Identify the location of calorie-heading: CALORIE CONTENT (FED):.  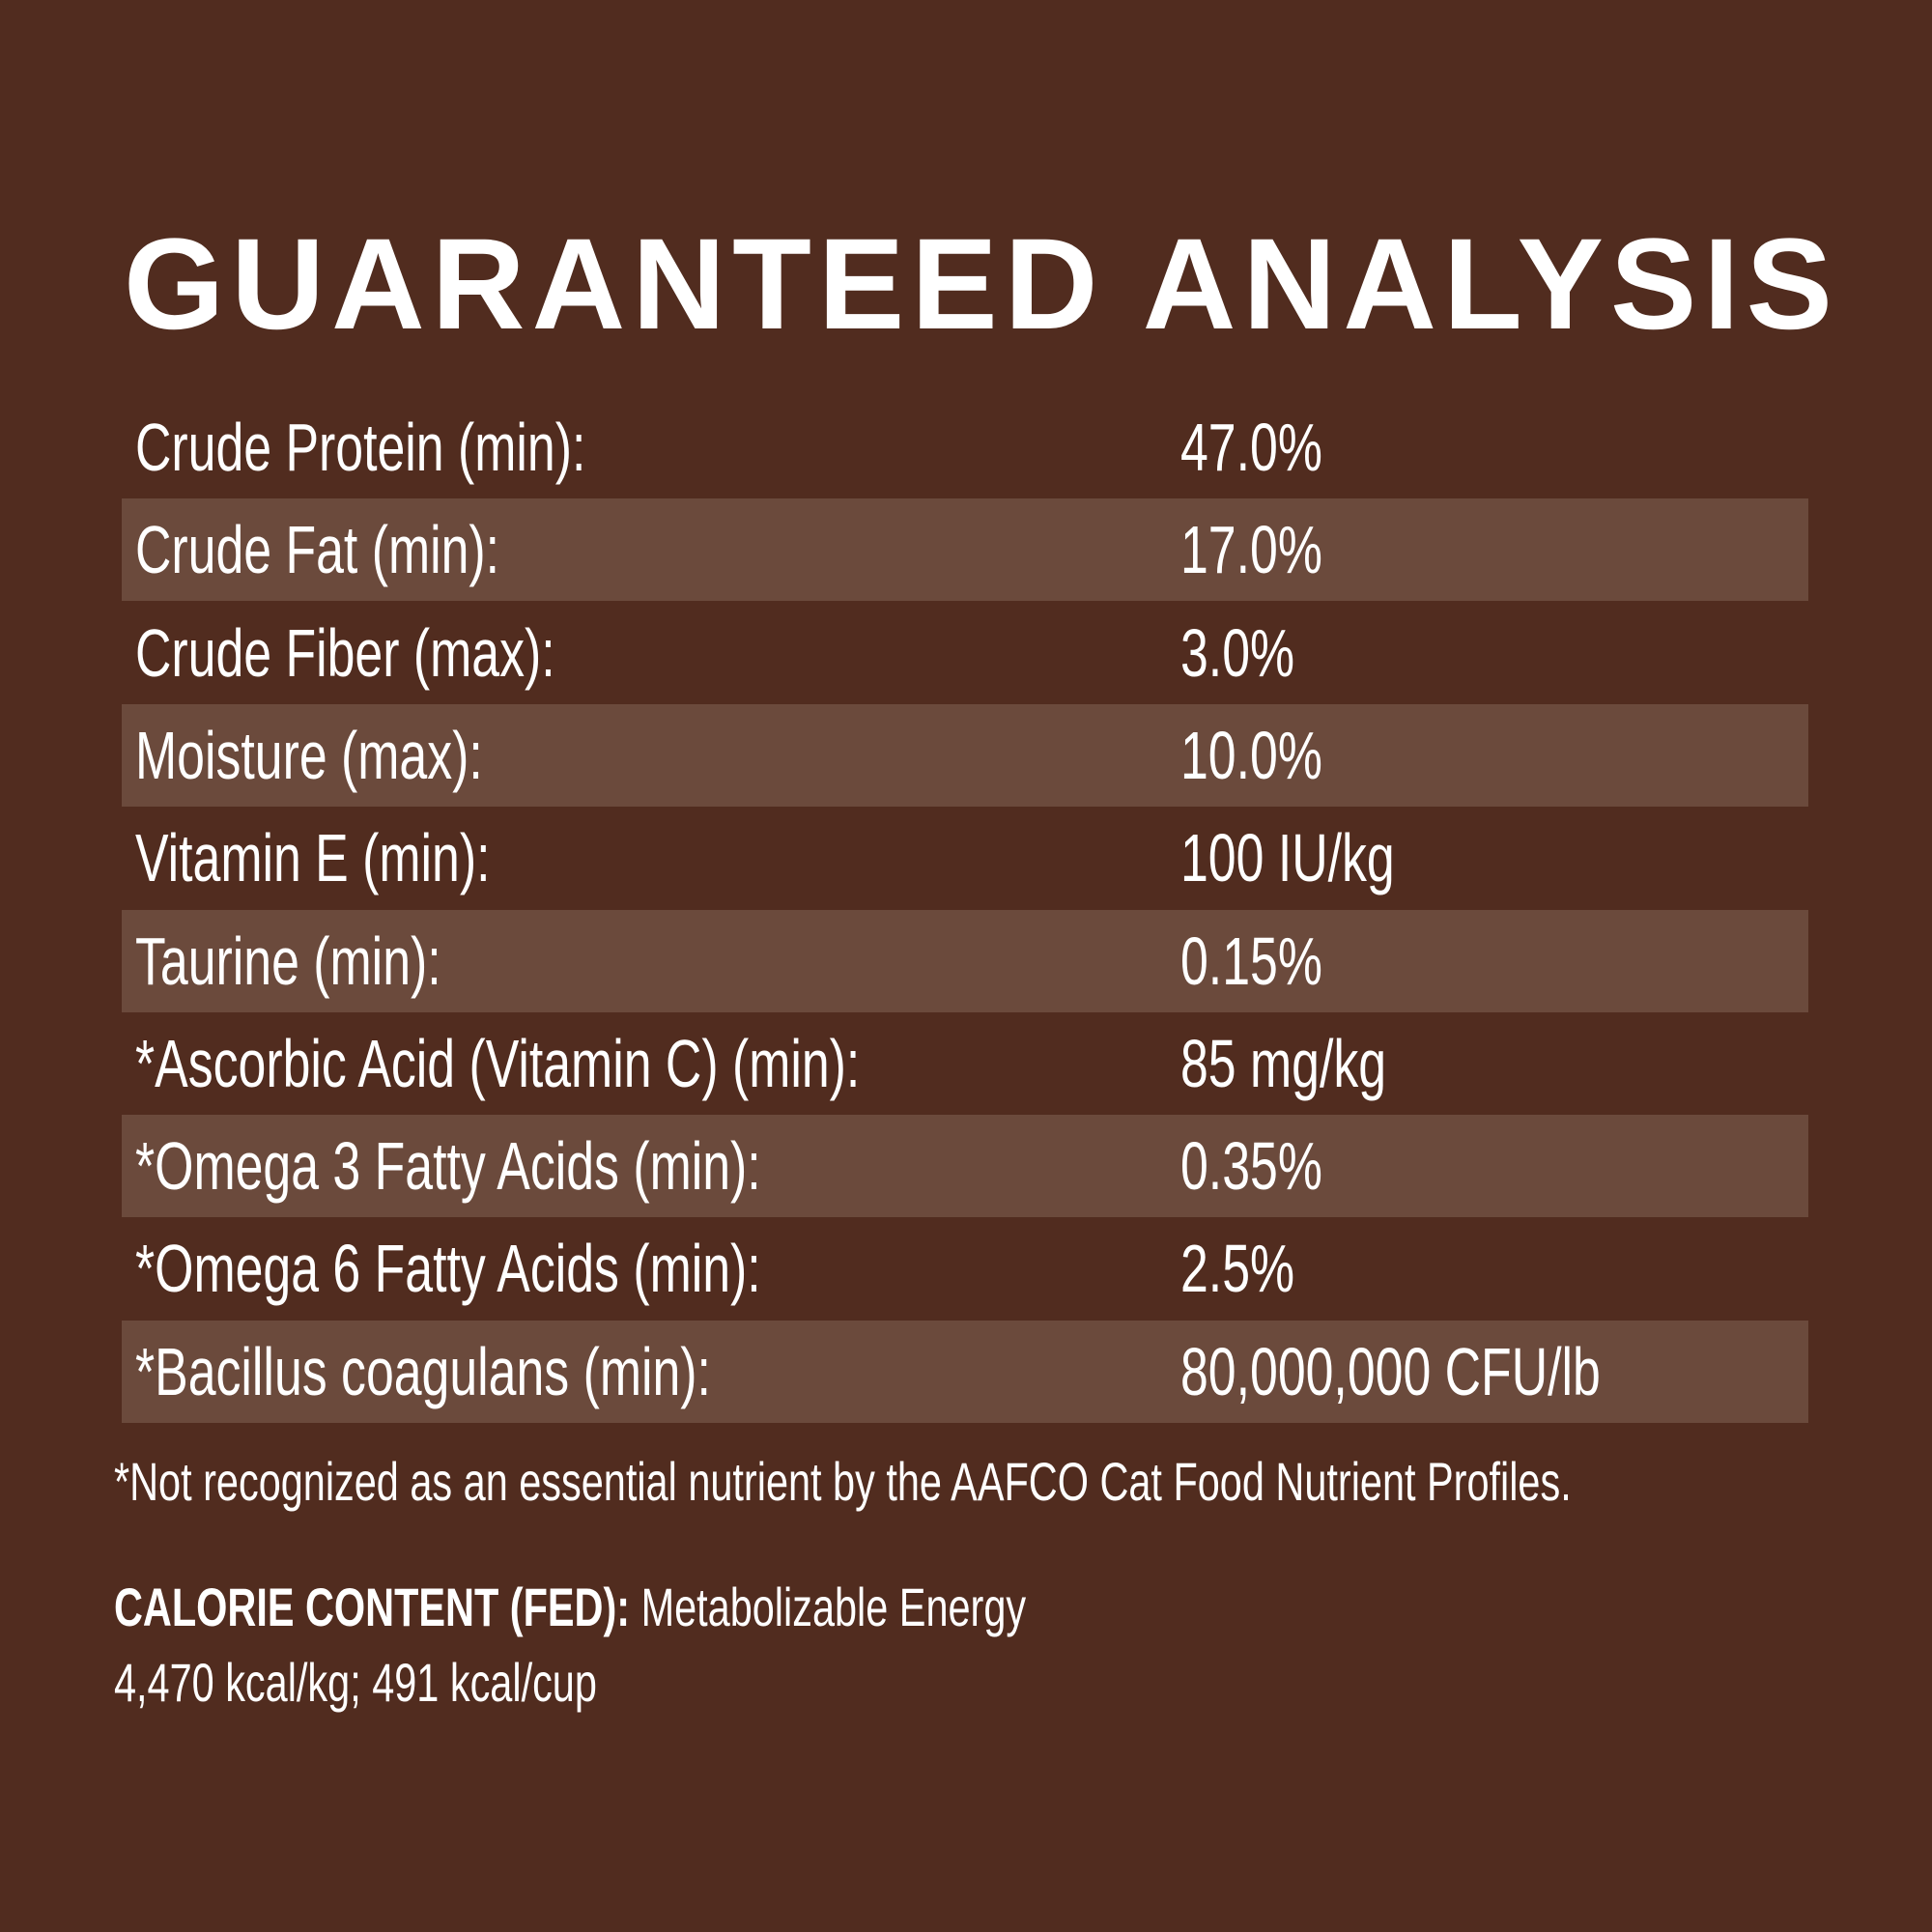
(372, 1607).